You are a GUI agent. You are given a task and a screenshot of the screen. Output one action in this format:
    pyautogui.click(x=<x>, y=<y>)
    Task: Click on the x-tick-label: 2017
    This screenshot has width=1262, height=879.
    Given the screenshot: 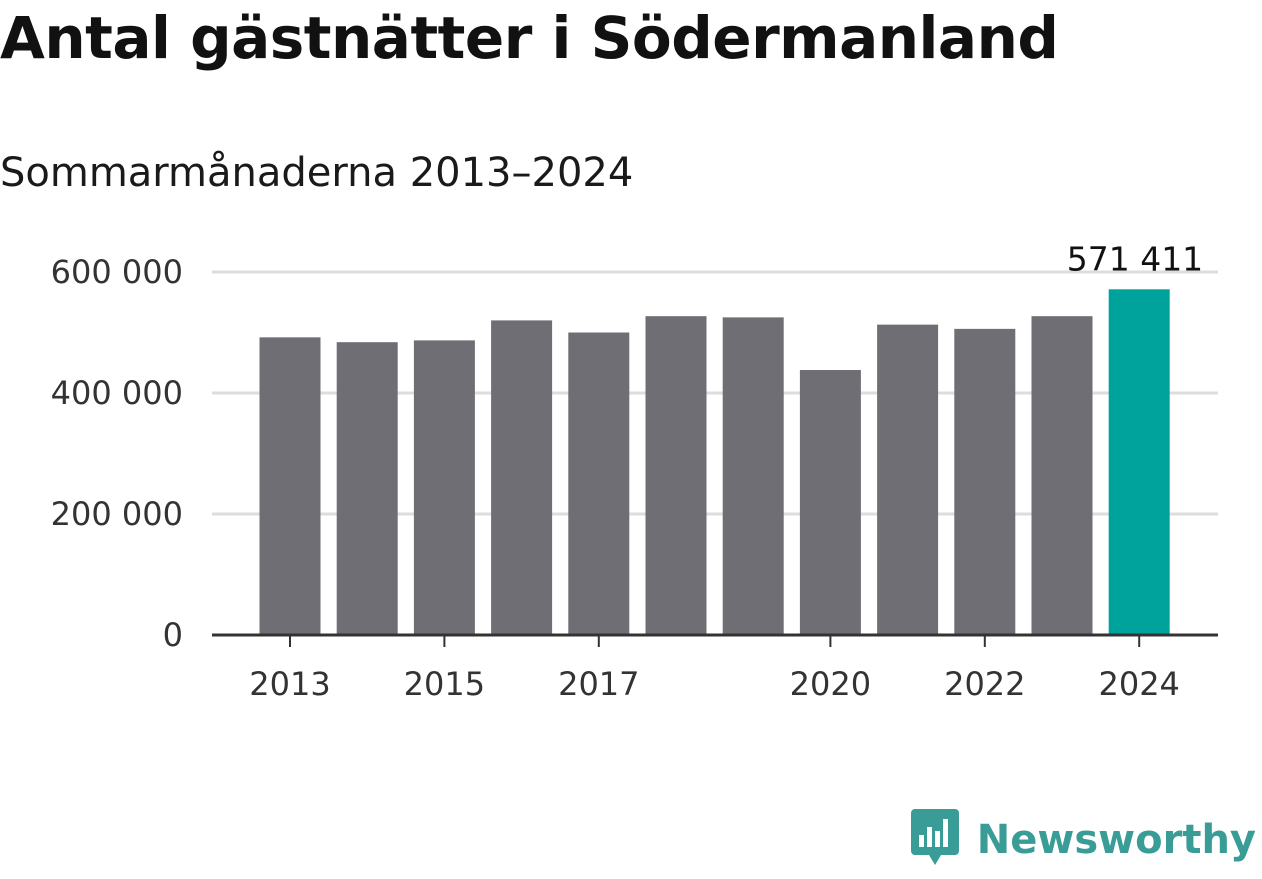 What is the action you would take?
    pyautogui.click(x=598, y=684)
    